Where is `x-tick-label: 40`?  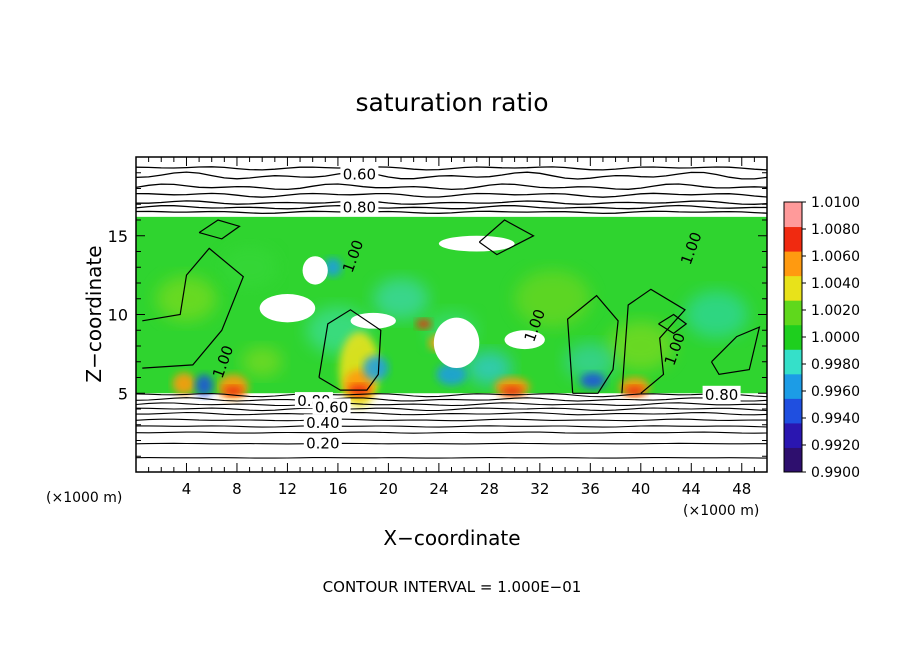
x-tick-label: 40 is located at coordinates (640, 489).